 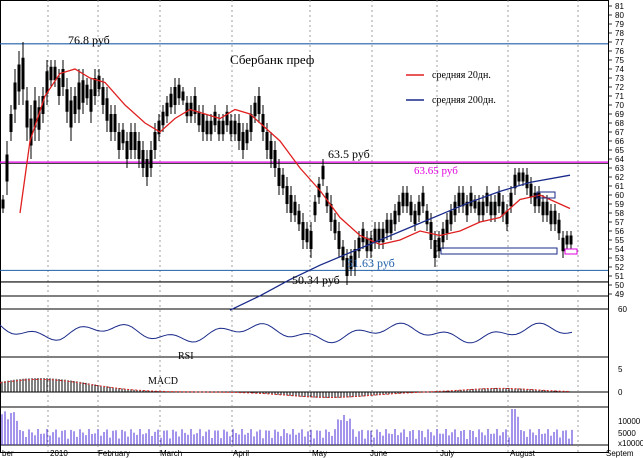 What do you see at coordinates (619, 213) in the screenshot?
I see `price-tick-label: 58` at bounding box center [619, 213].